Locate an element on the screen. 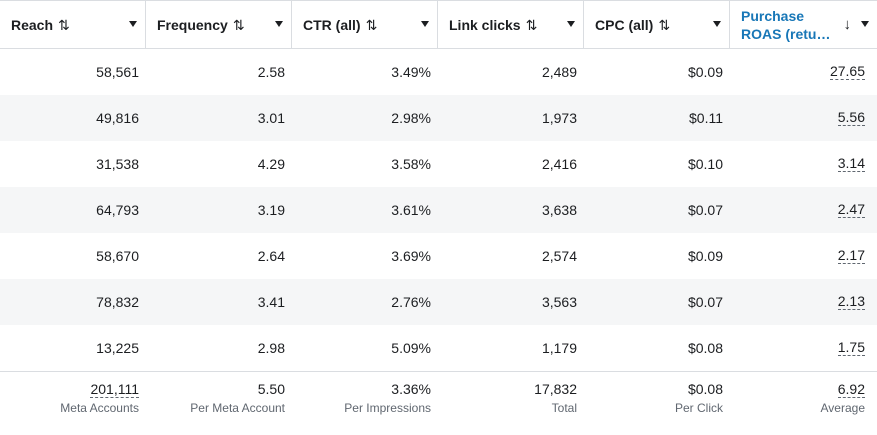 This screenshot has width=877, height=435. sort-descending-icon: ↓ is located at coordinates (847, 24).